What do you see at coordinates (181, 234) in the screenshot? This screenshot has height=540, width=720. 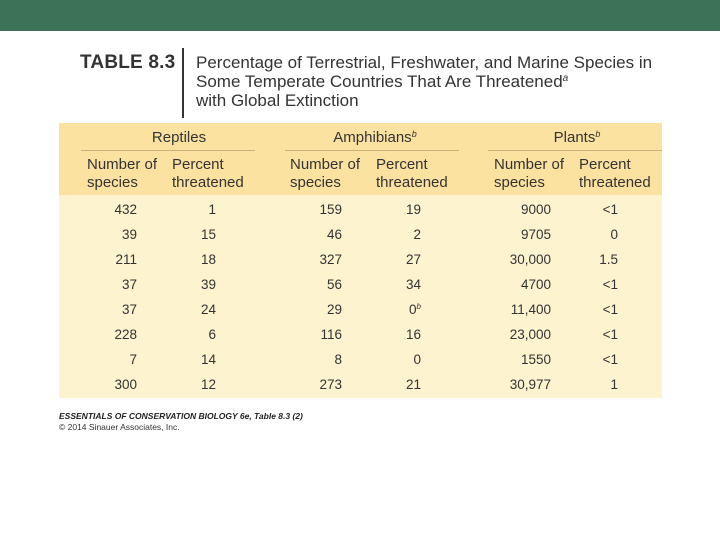 I see `table-cell: 15` at bounding box center [181, 234].